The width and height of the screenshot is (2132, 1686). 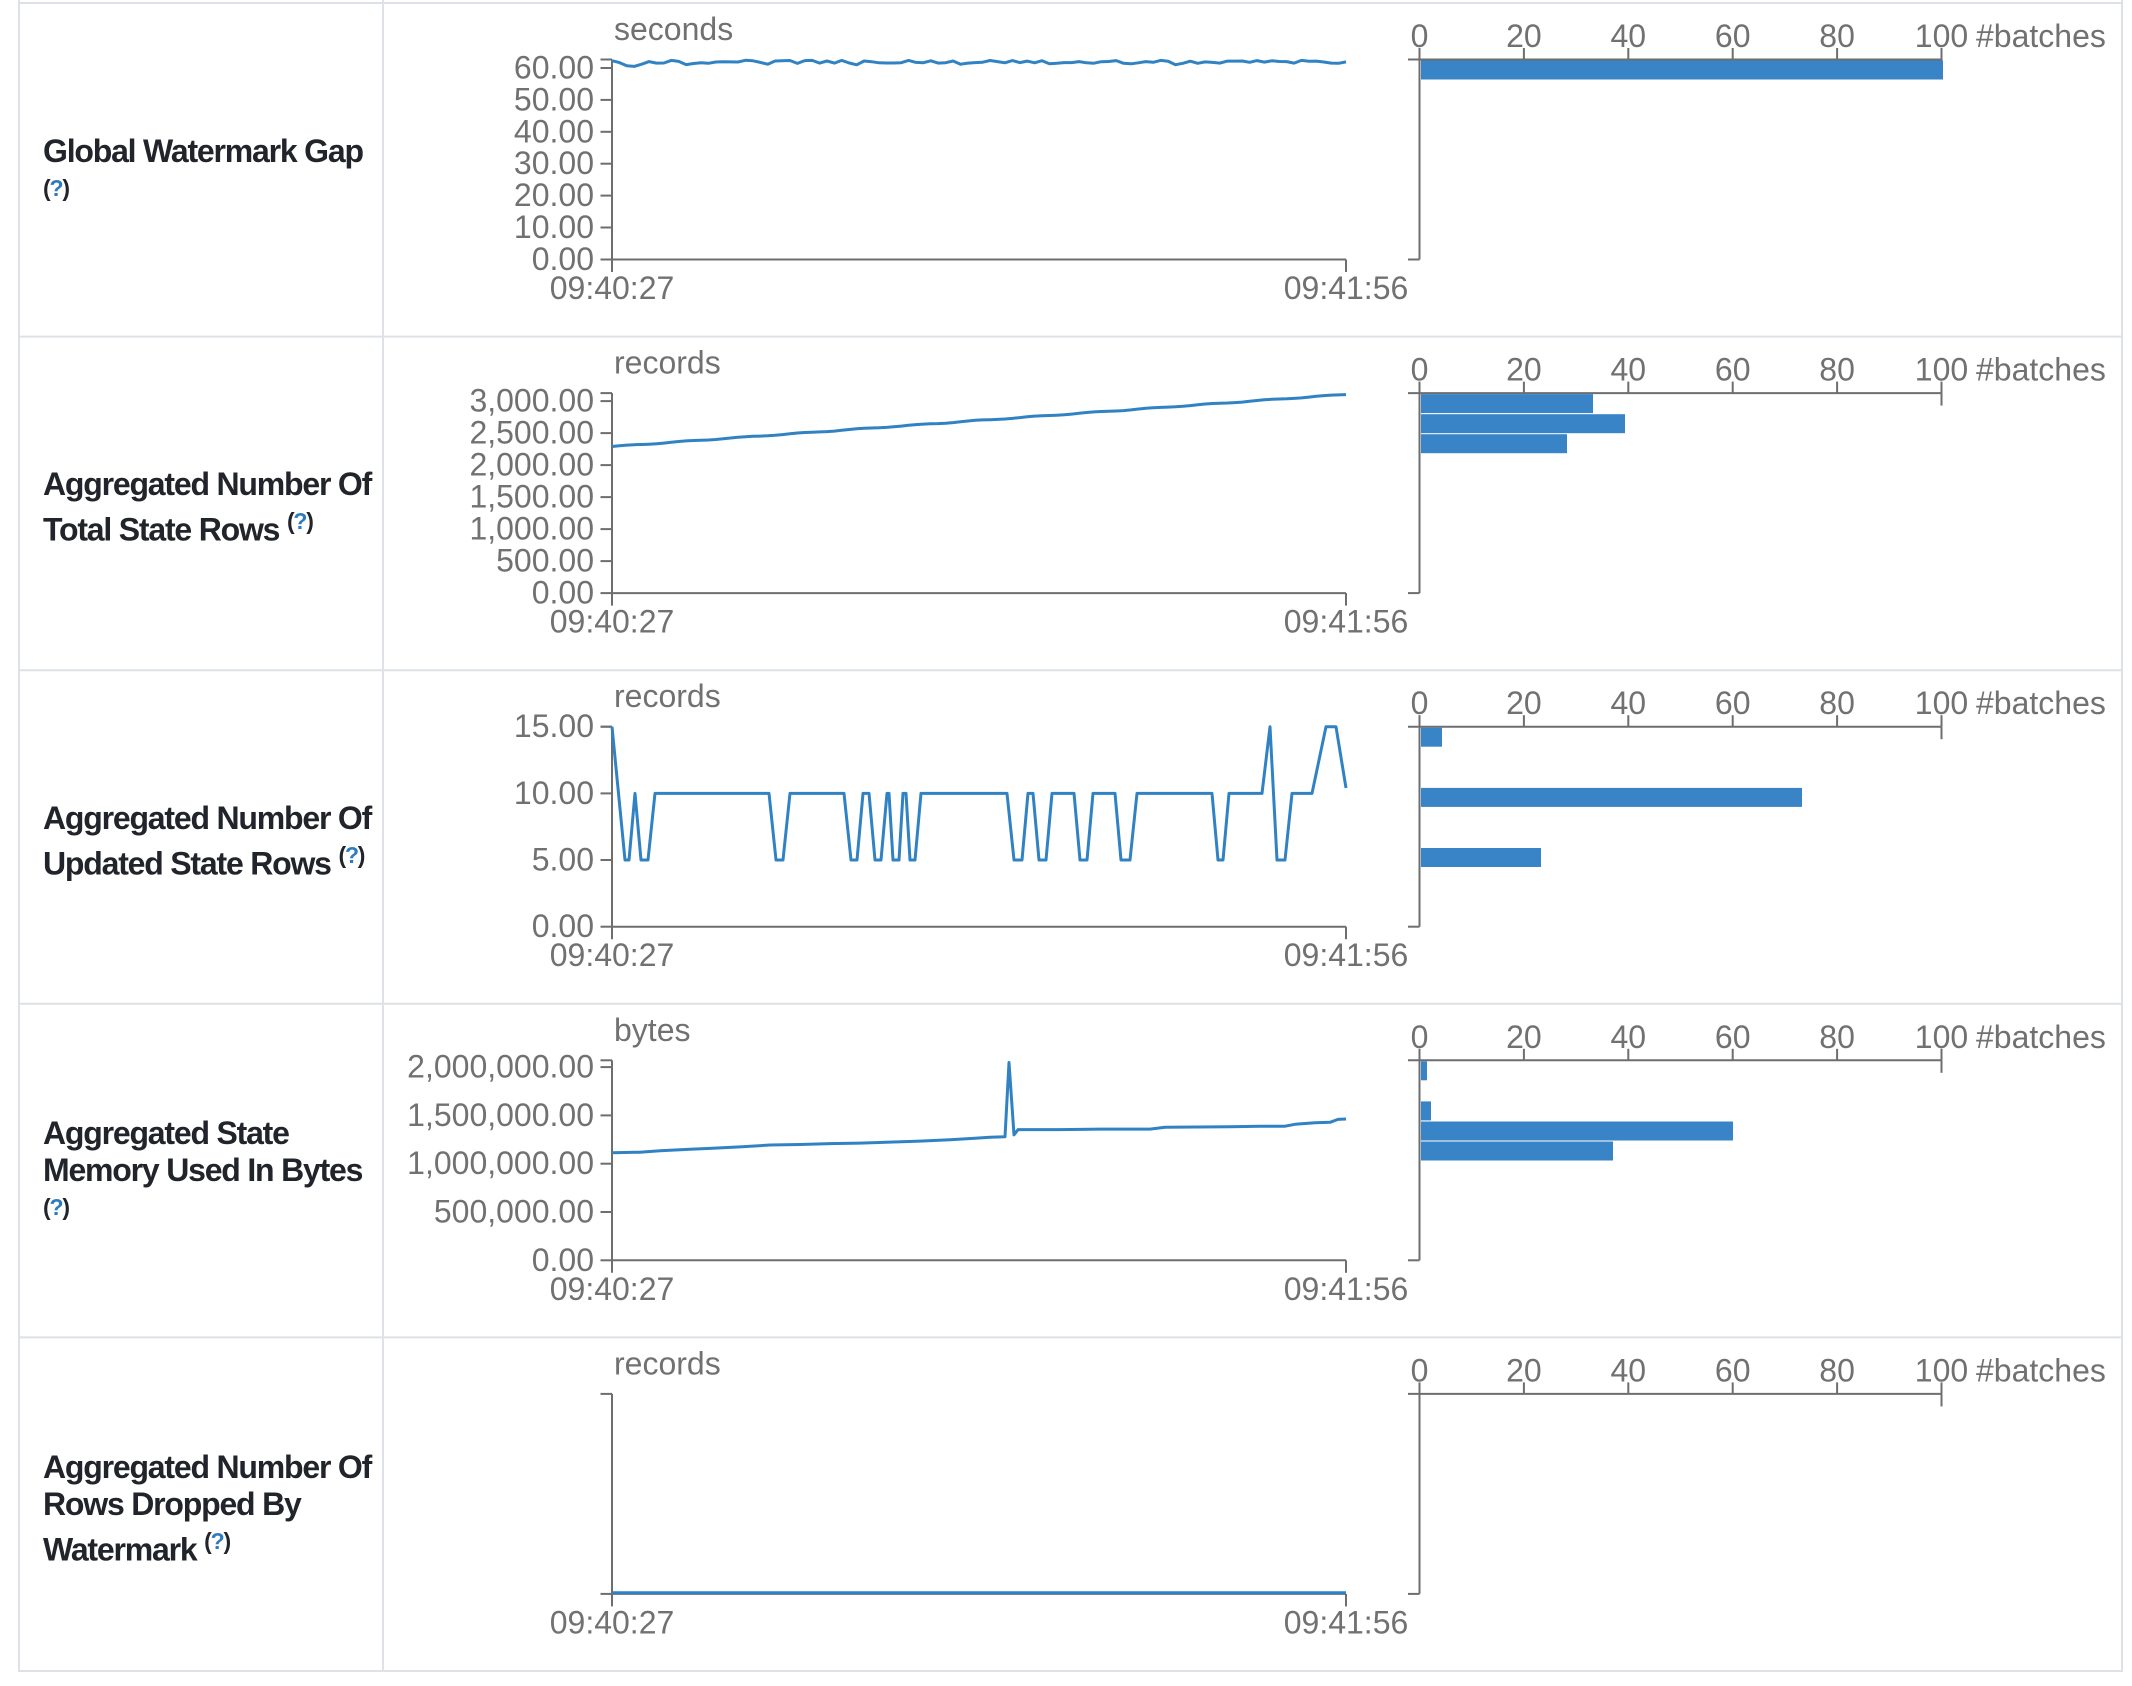 I want to click on svg-text: 500.00, so click(x=545, y=561).